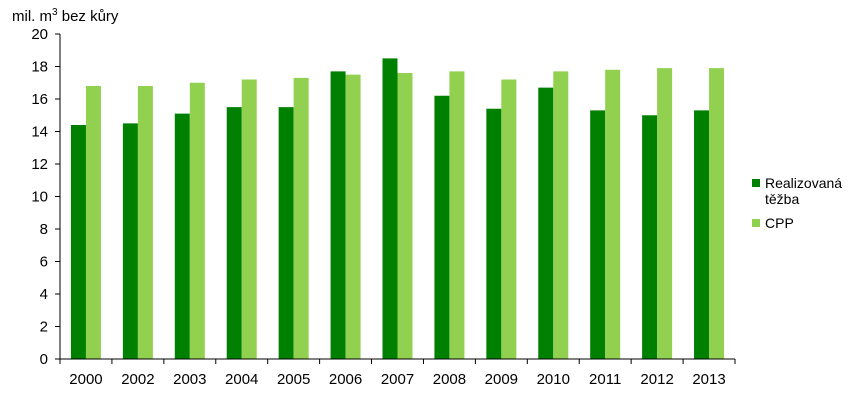  Describe the element at coordinates (665, 213) in the screenshot. I see `bar-cpp-2012` at that location.